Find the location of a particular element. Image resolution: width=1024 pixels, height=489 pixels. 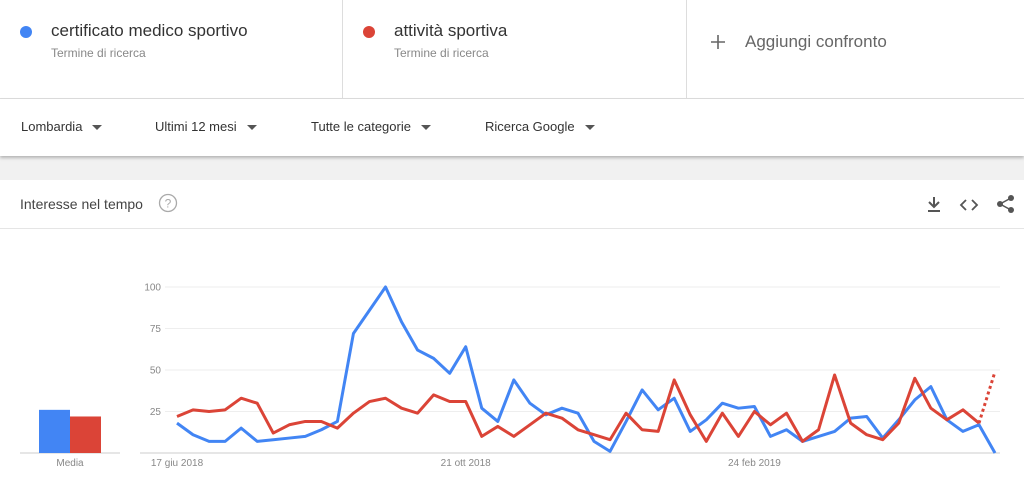

x-tick-label: 24 feb 2019 is located at coordinates (754, 463).